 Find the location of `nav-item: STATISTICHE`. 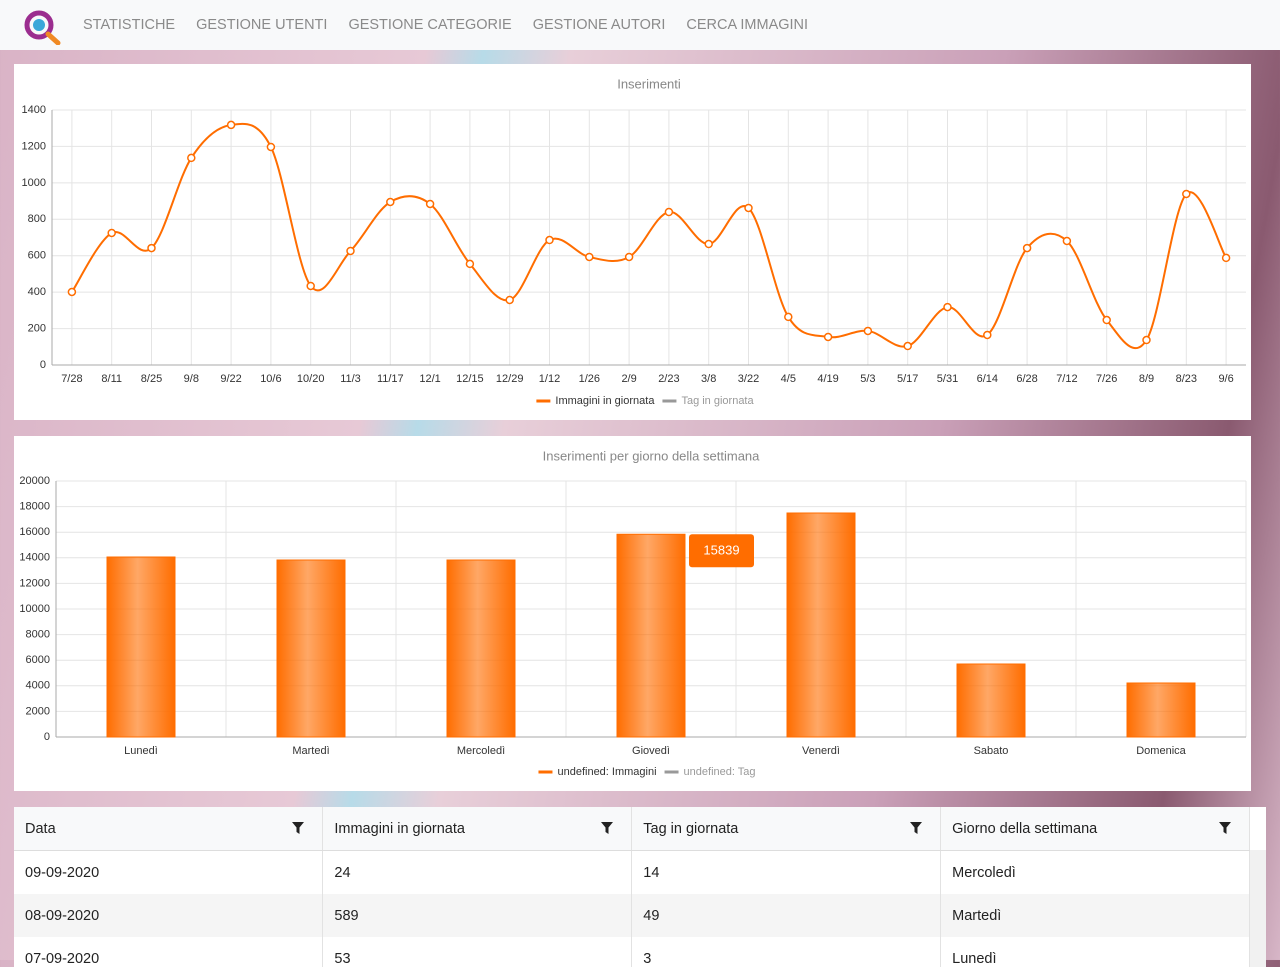

nav-item: STATISTICHE is located at coordinates (129, 25).